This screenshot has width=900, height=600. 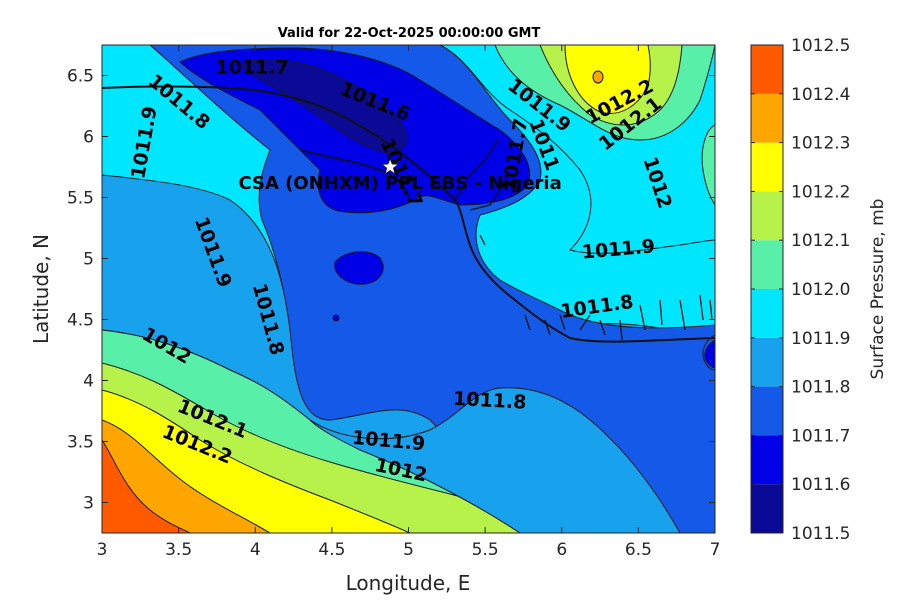 I want to click on station-annotation: CSA (ONHXM) PPL EBS - Nigeria, so click(x=399, y=183).